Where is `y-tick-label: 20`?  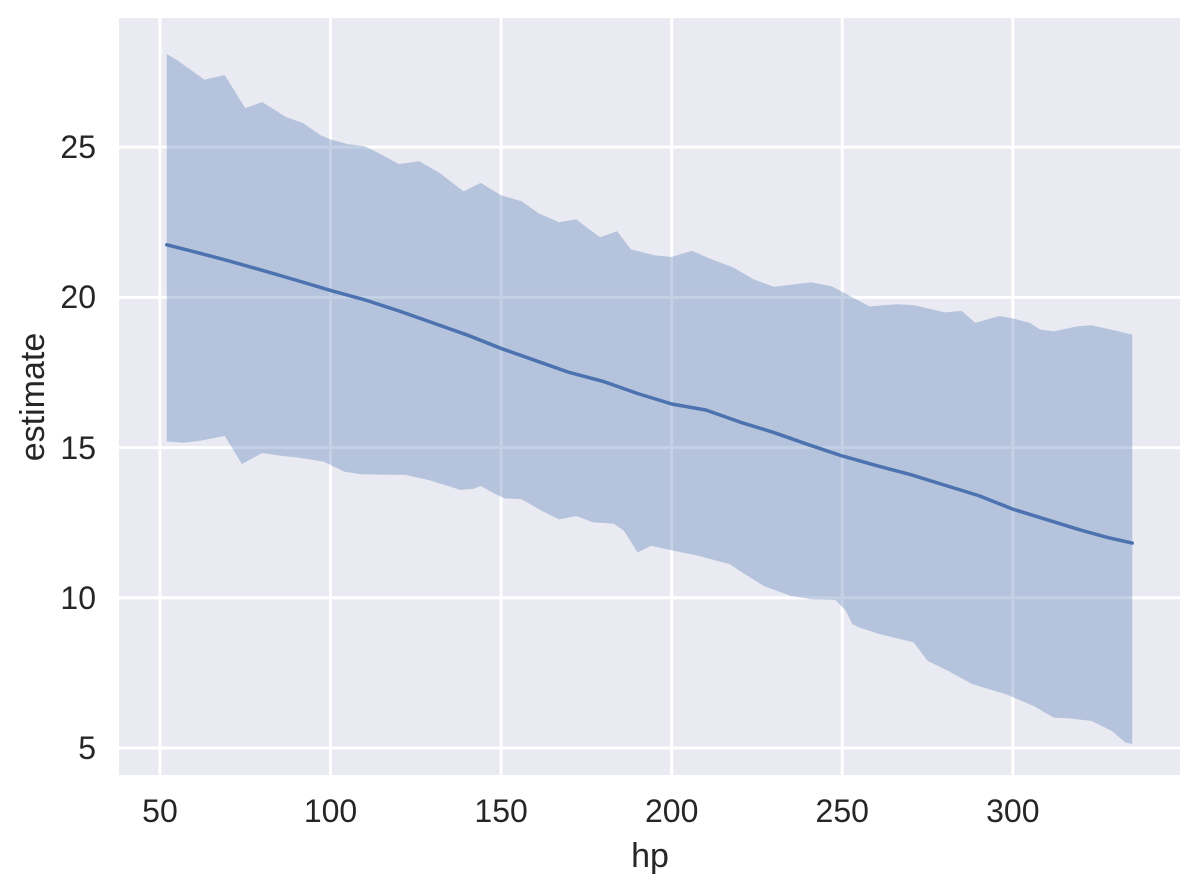 y-tick-label: 20 is located at coordinates (78, 297).